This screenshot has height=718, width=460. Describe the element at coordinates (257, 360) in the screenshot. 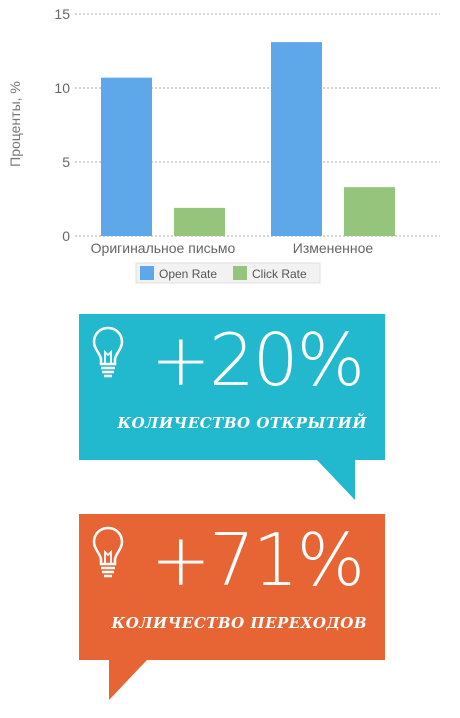

I see `open-rate-value: +20%` at that location.